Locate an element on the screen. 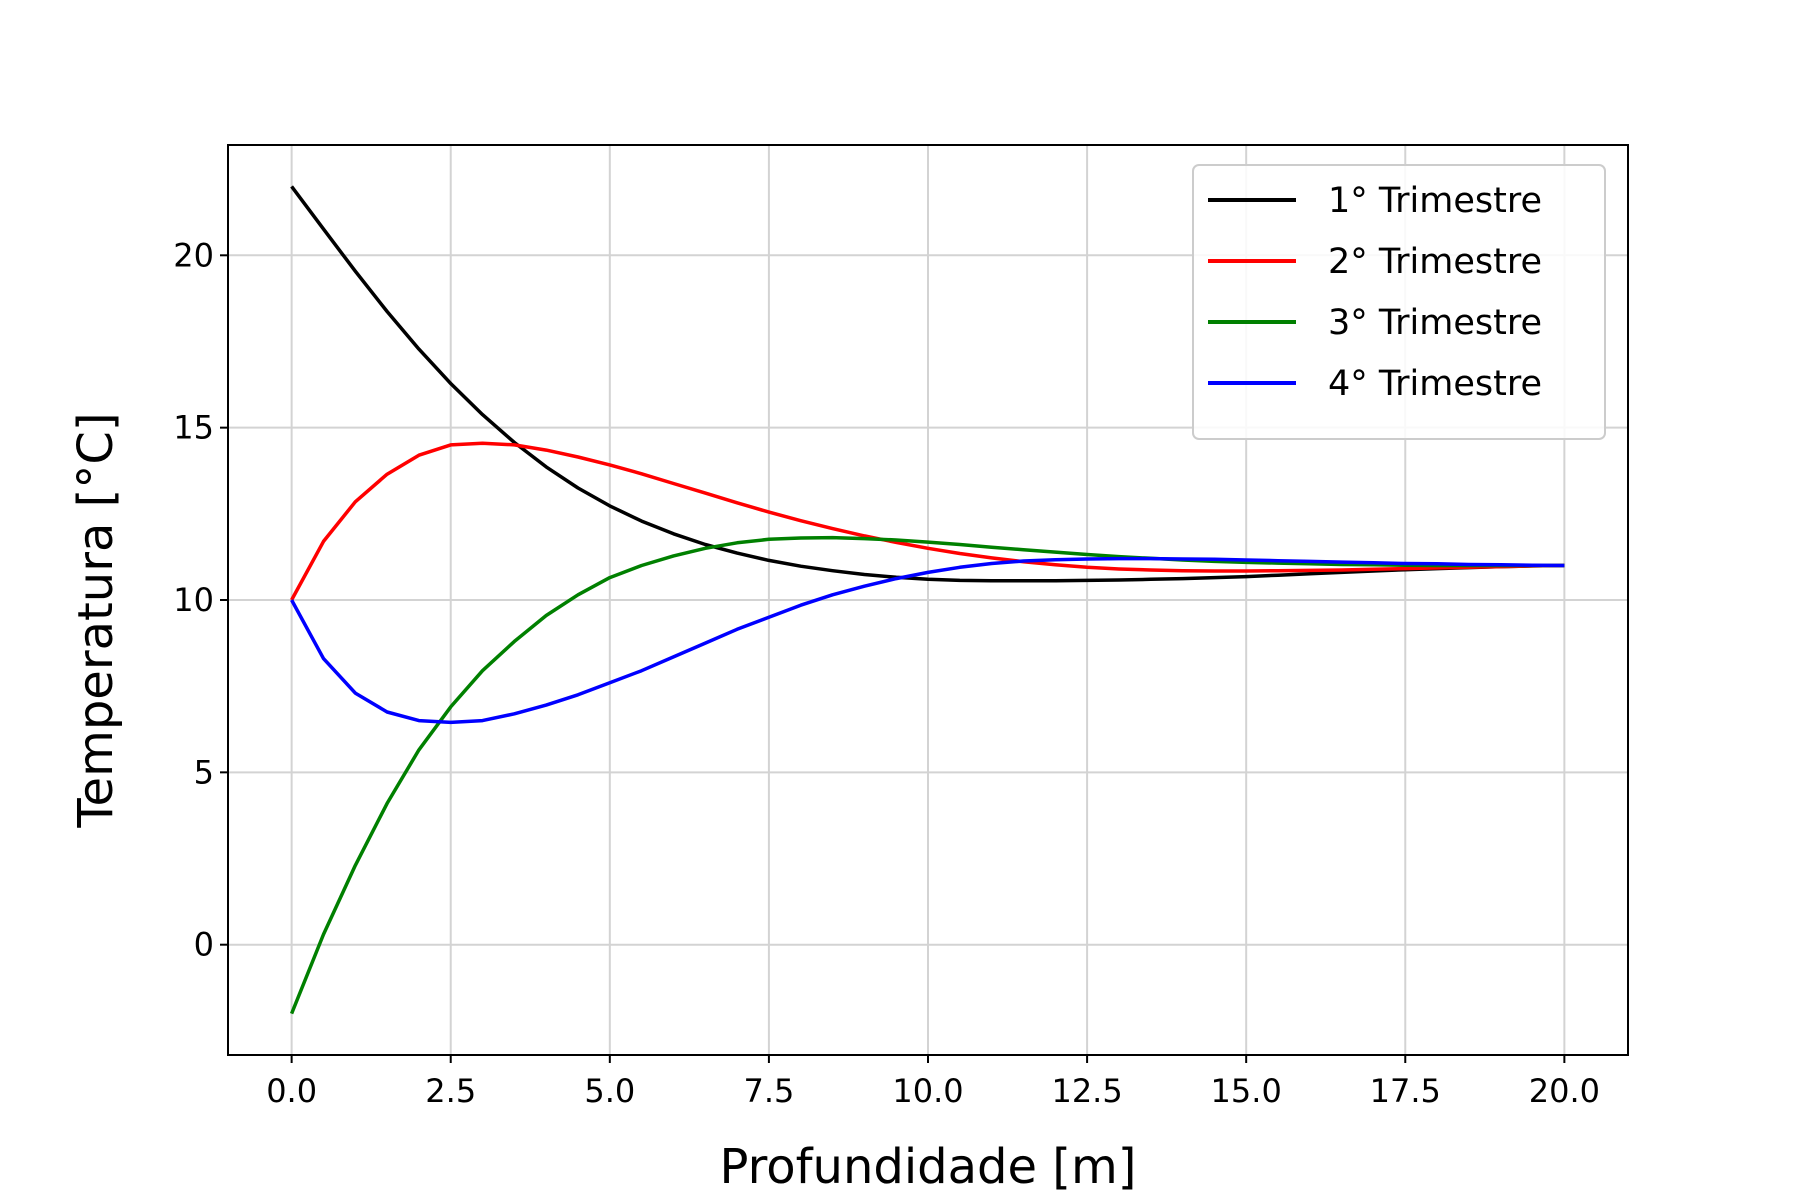  legend-label: 4° Trimestre is located at coordinates (1435, 384).